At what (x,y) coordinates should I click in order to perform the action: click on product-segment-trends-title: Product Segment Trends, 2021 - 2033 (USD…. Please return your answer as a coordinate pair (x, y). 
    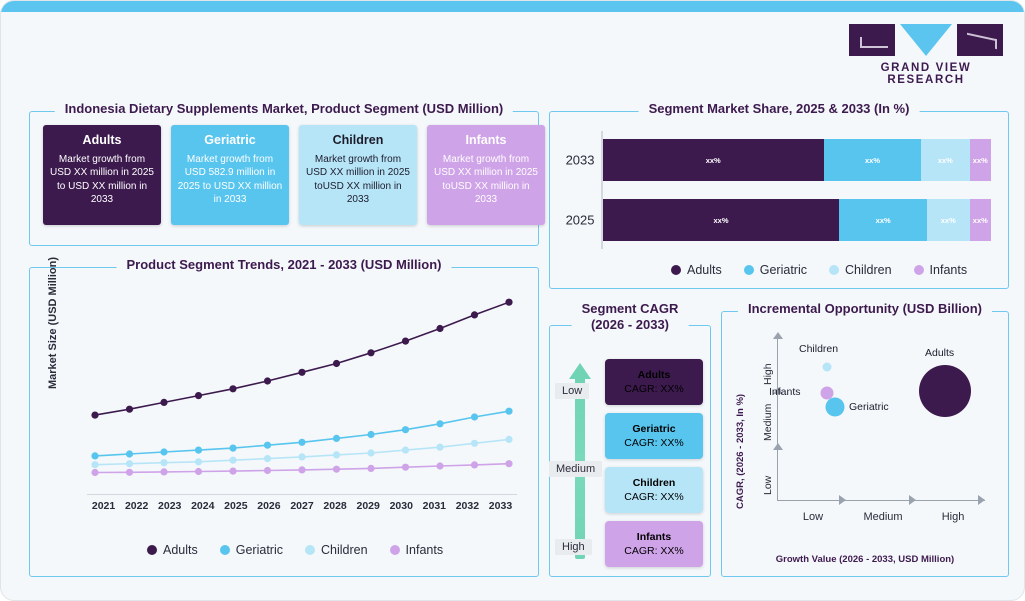
    Looking at the image, I should click on (284, 265).